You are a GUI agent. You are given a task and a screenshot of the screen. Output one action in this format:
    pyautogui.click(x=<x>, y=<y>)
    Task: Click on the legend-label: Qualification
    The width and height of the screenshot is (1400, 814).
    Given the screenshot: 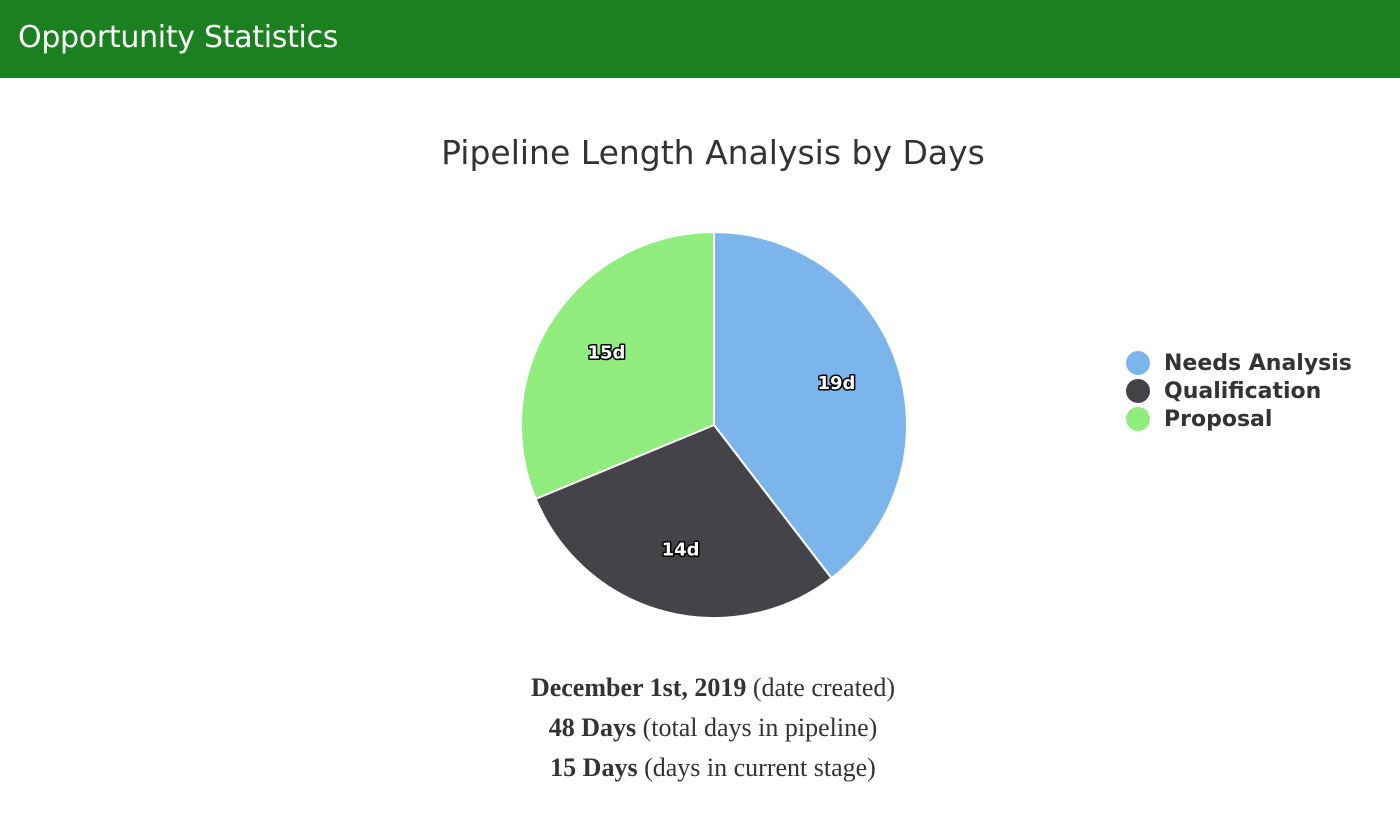 What is the action you would take?
    pyautogui.click(x=1243, y=391)
    